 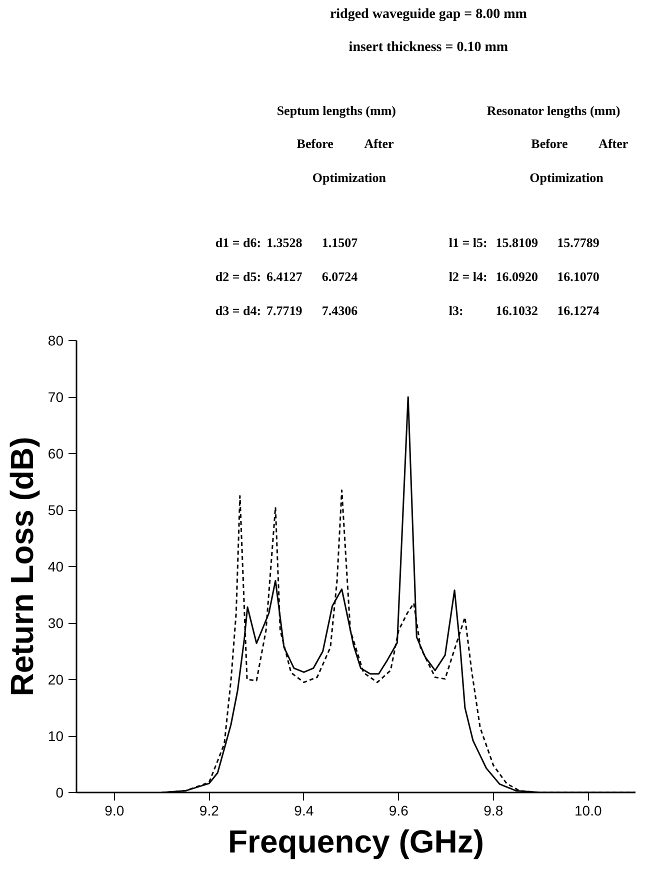 What do you see at coordinates (60, 792) in the screenshot?
I see `y-tick-label: 0` at bounding box center [60, 792].